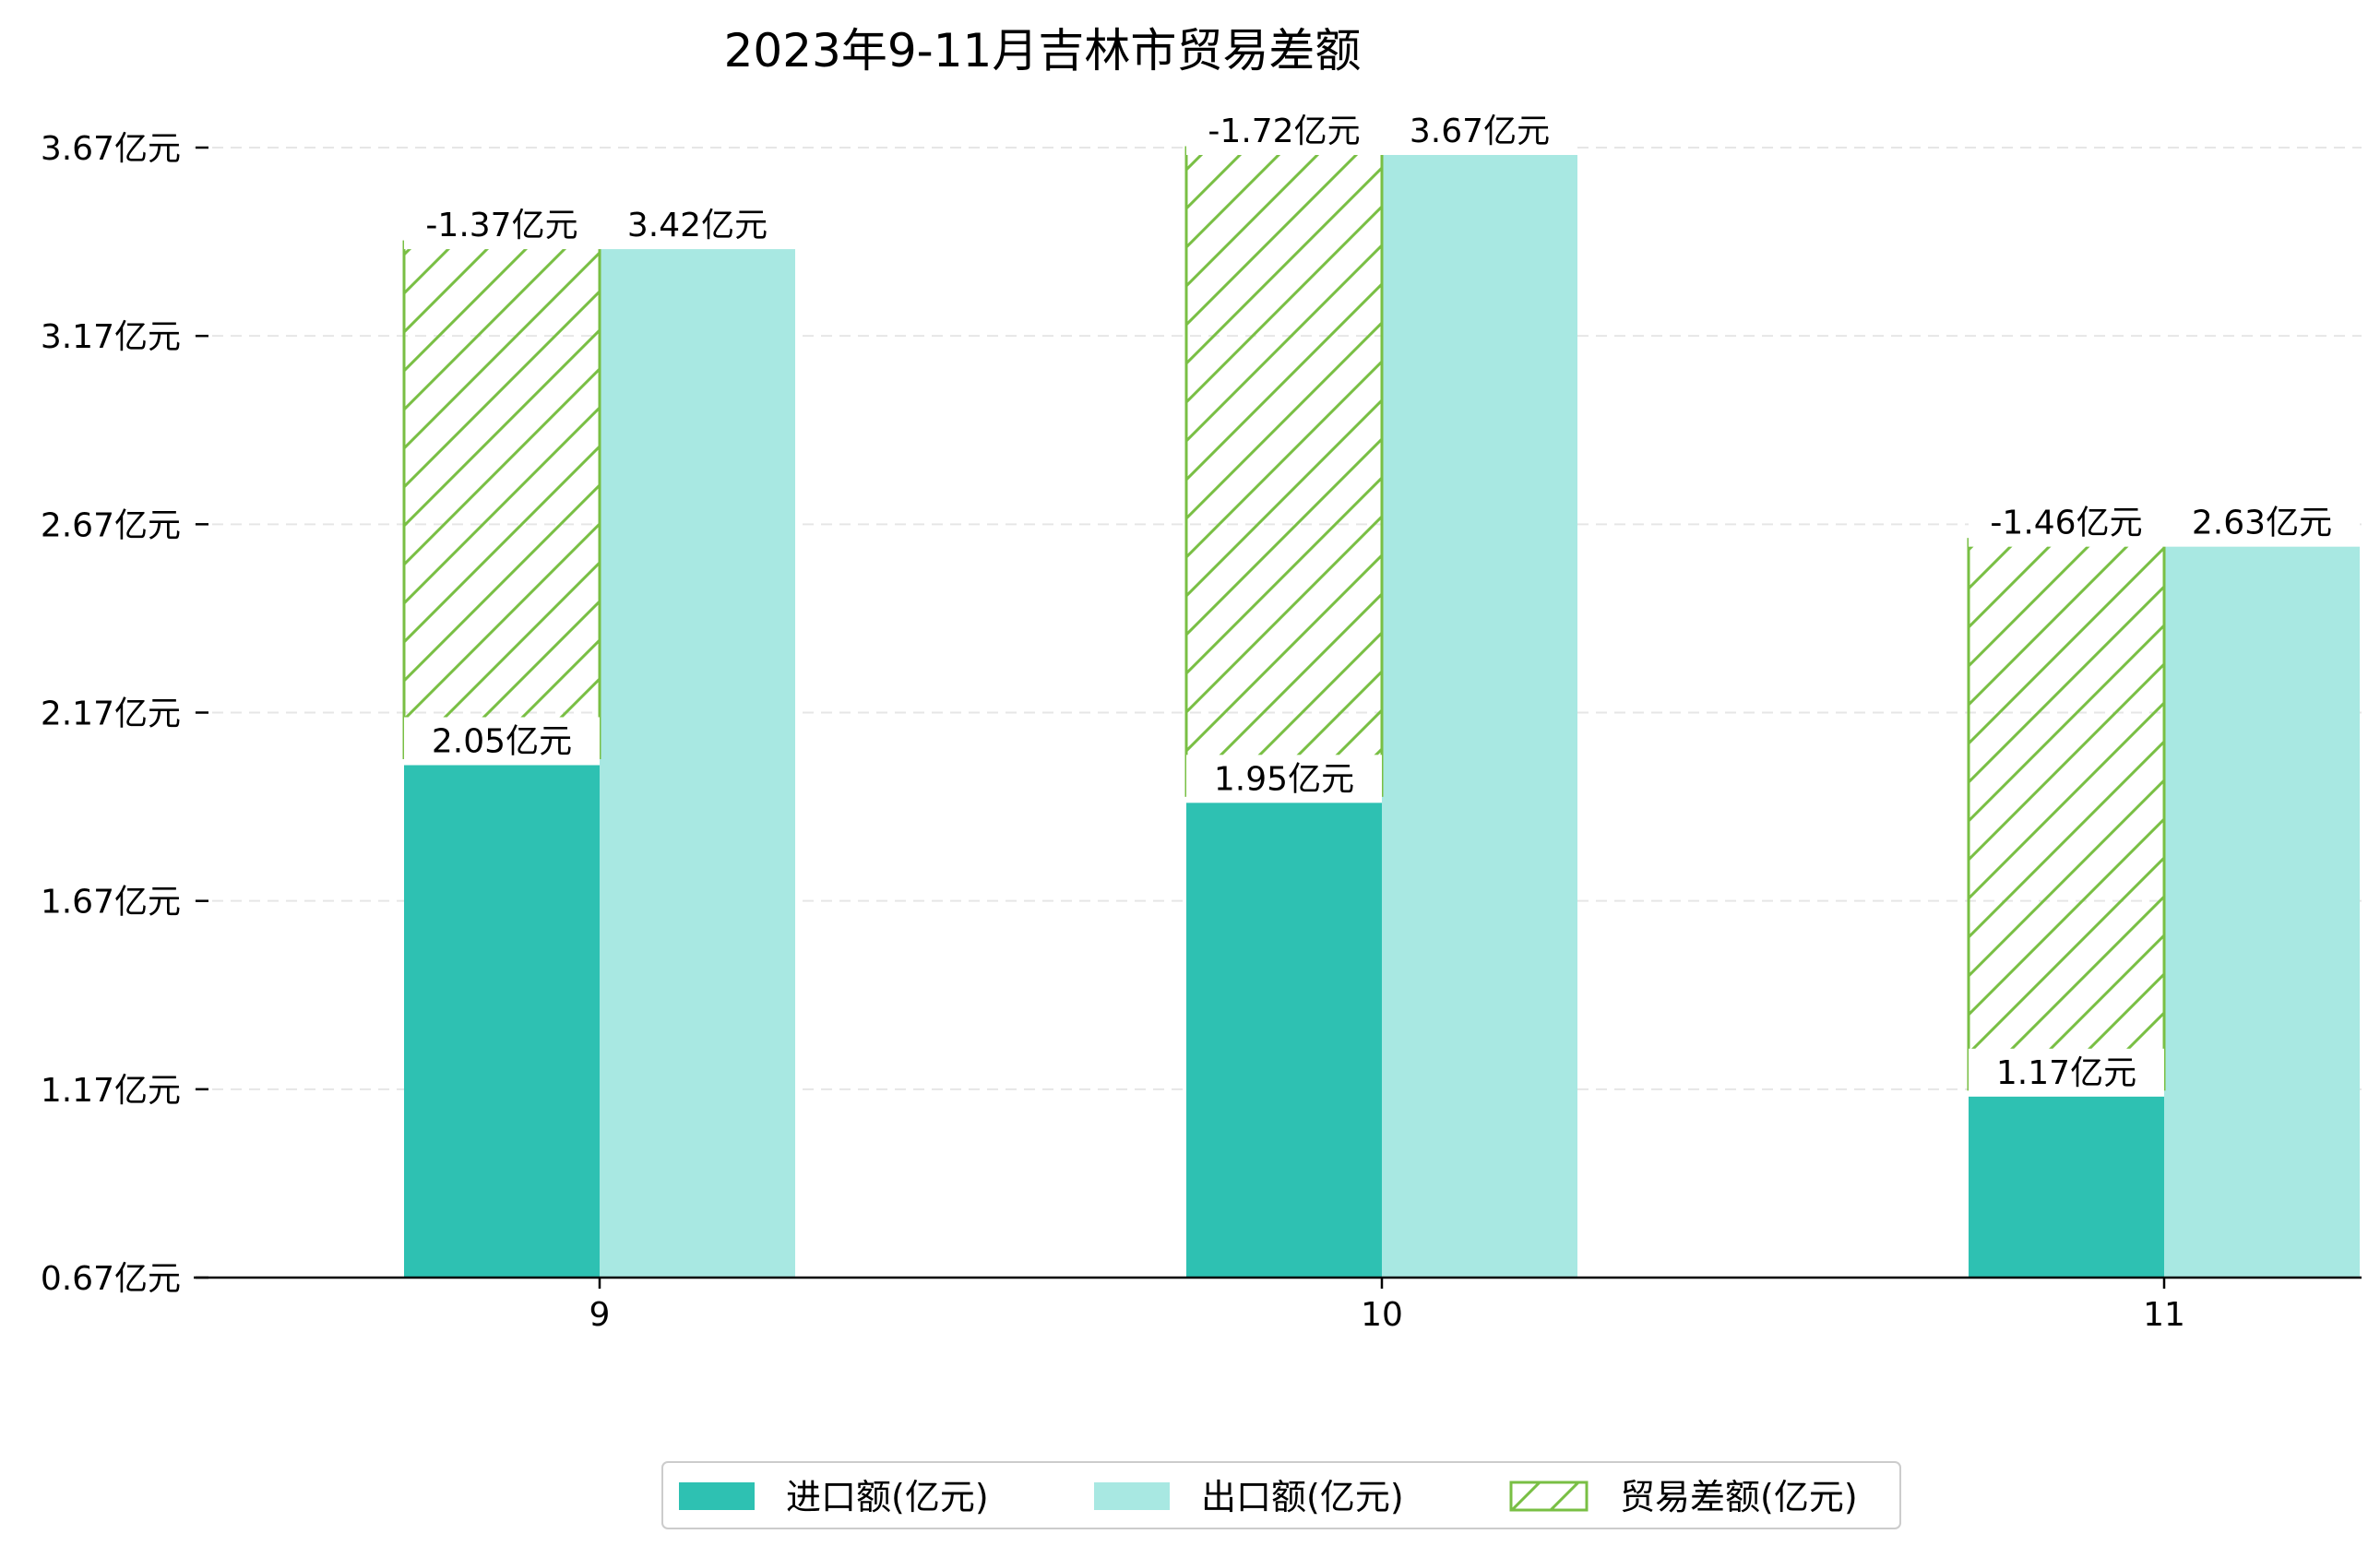 This screenshot has height=1558, width=2380. Describe the element at coordinates (1739, 1497) in the screenshot. I see `legend-label-balance: 贸易差额(亿元)` at that location.